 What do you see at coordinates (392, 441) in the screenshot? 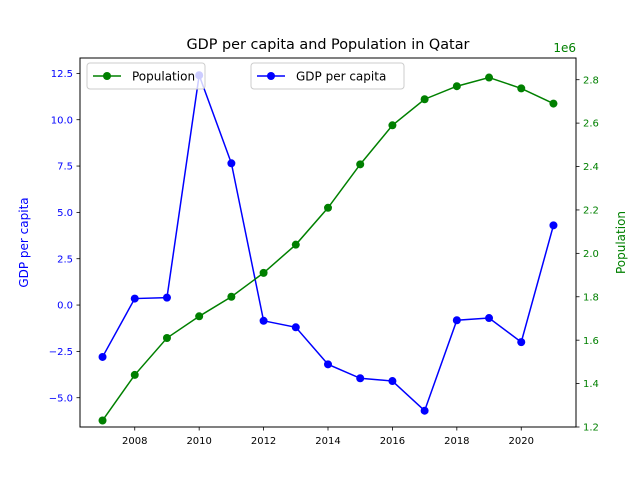
I see `x-tick-label: 2016` at bounding box center [392, 441].